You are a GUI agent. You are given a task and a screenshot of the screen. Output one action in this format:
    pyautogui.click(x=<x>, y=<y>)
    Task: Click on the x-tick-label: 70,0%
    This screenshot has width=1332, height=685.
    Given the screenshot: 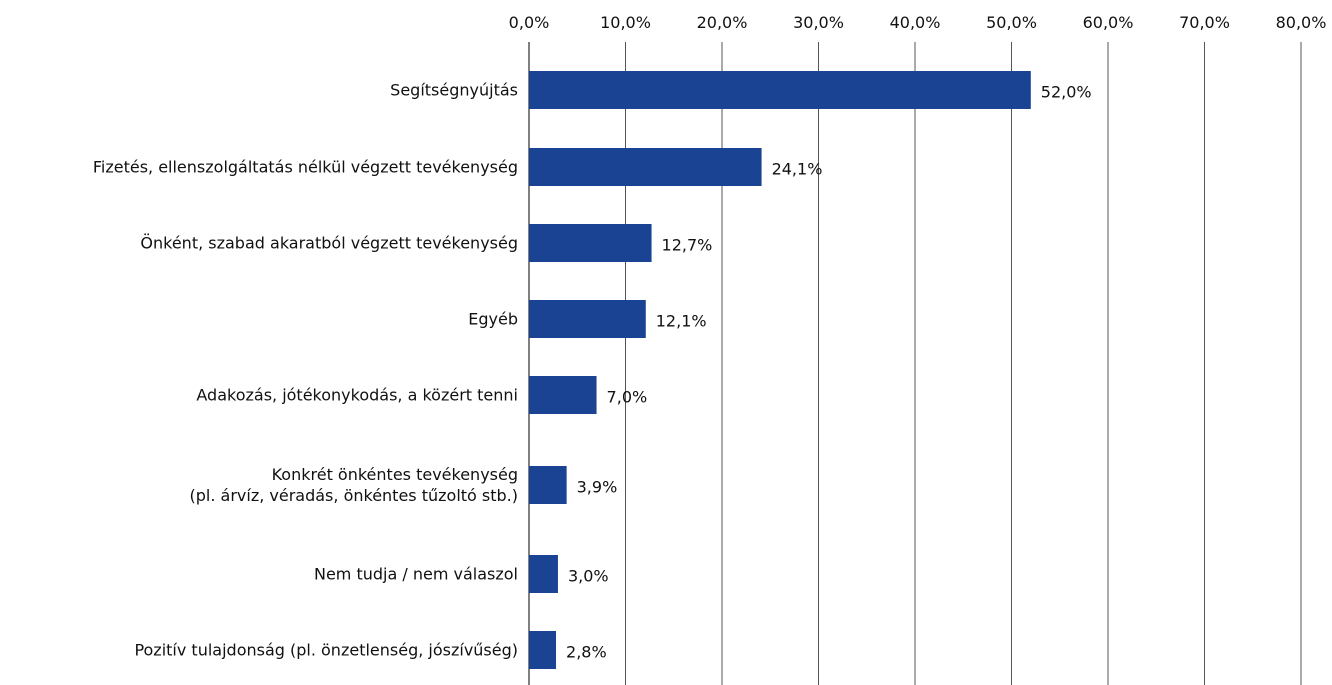 What is the action you would take?
    pyautogui.click(x=1204, y=22)
    